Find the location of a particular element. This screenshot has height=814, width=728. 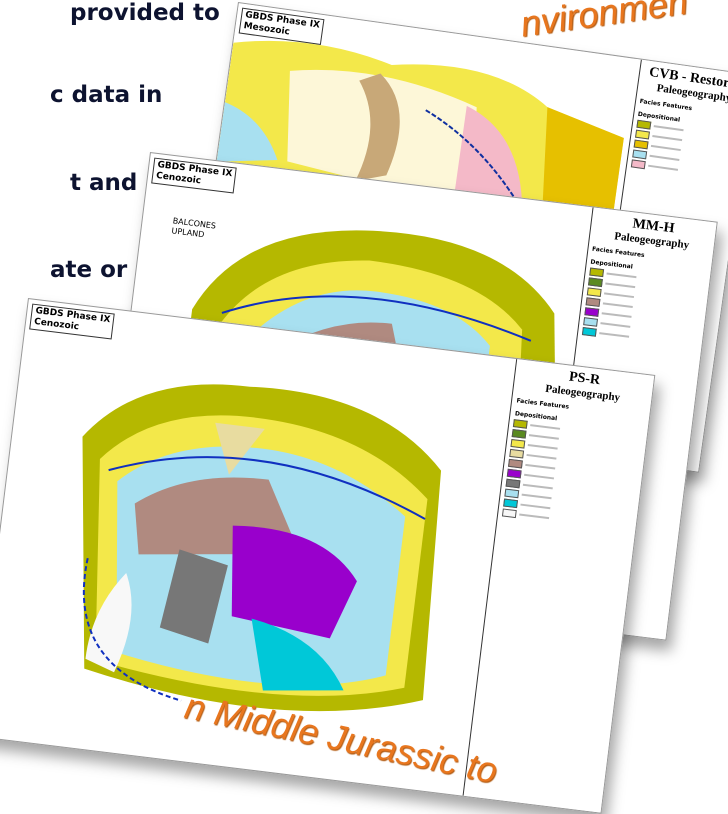

slide-text: c data in is located at coordinates (106, 95).